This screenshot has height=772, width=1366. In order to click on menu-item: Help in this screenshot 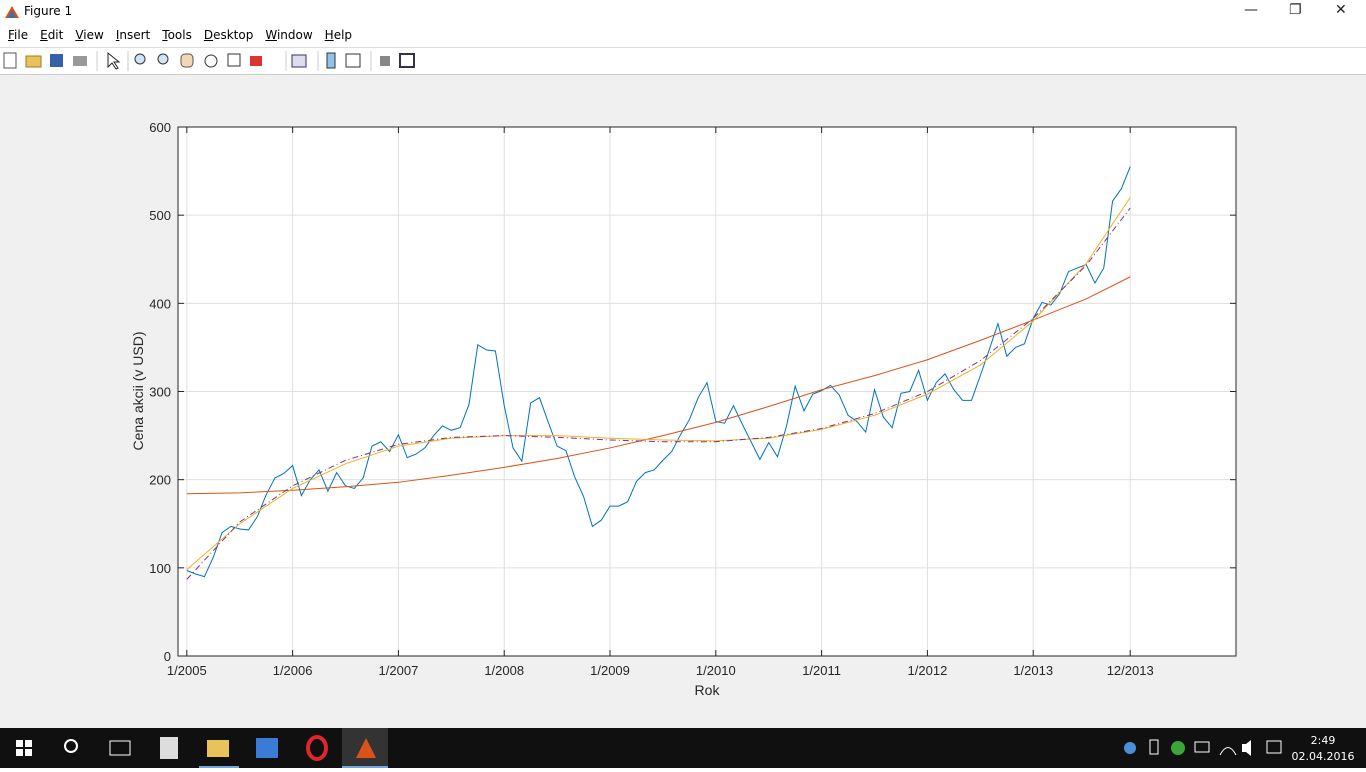, I will do `click(338, 35)`.